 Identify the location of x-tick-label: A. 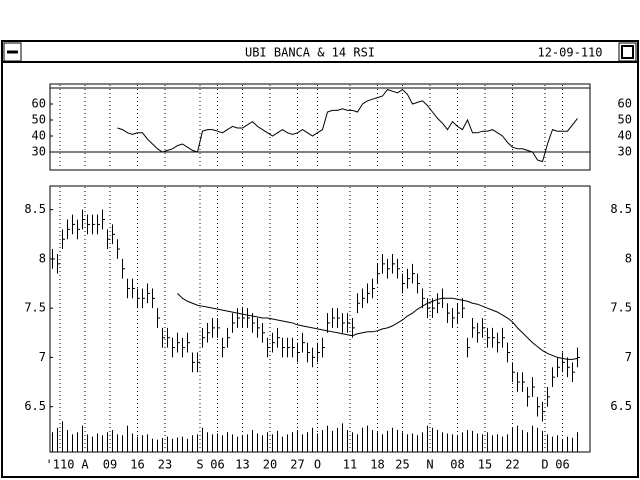
(85, 465).